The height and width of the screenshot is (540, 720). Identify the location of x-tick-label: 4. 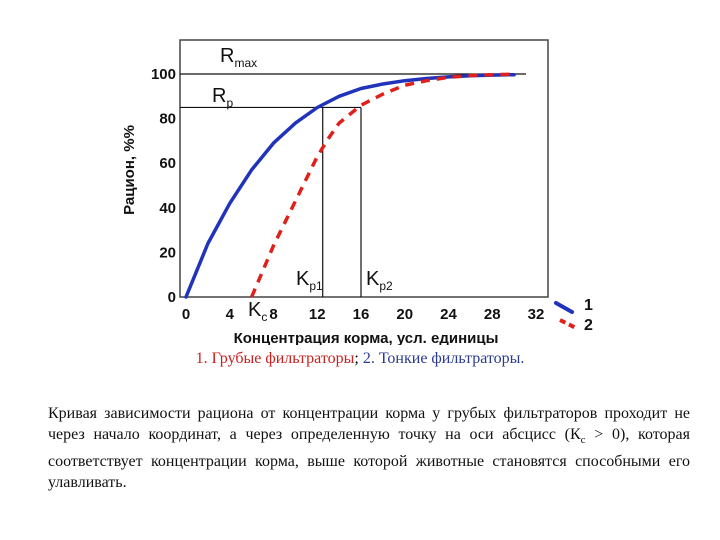
(230, 314).